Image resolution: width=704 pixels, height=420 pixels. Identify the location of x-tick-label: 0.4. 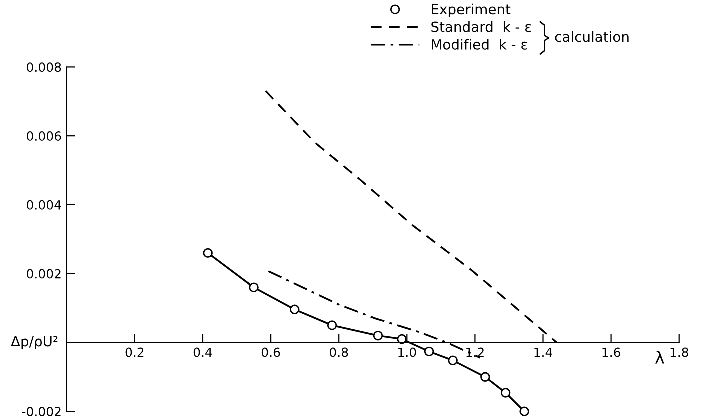
(203, 353).